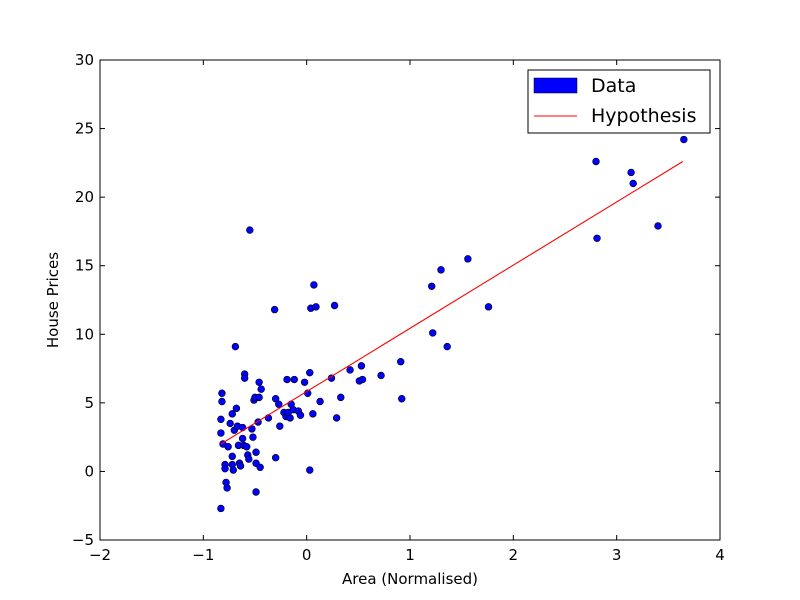 The image size is (800, 600). Describe the element at coordinates (84, 197) in the screenshot. I see `y-tick-label: 20` at that location.